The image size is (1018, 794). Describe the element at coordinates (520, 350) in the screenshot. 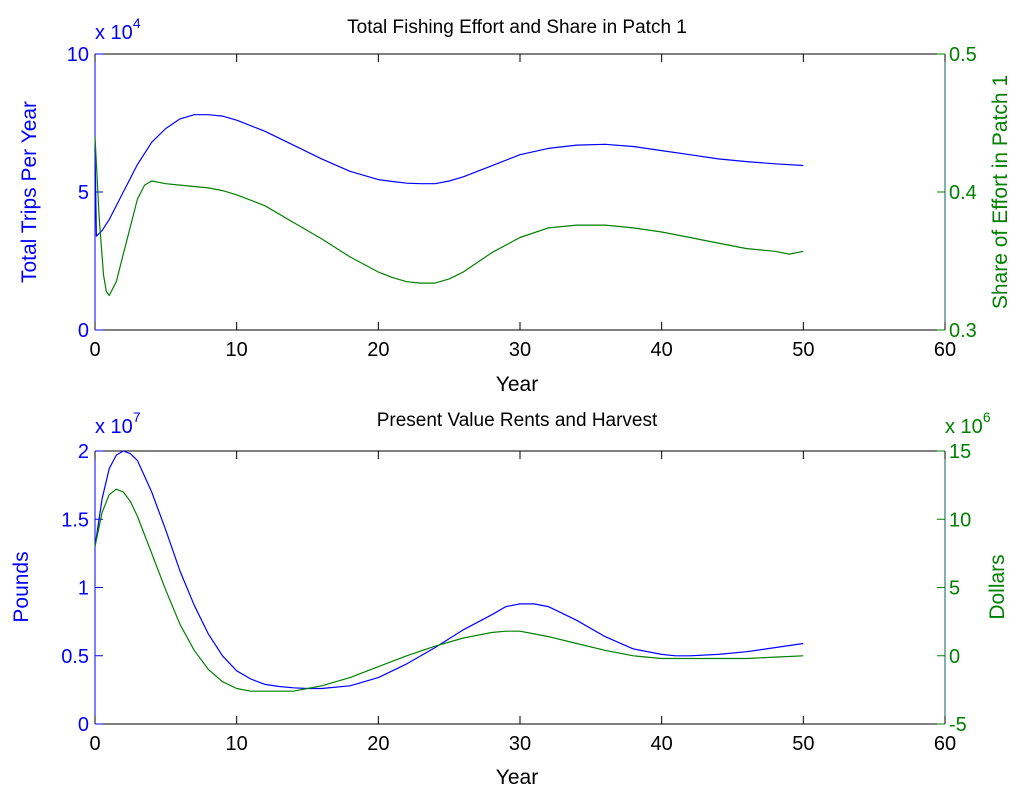

I see `top-chart-x-tick-label: 30` at that location.